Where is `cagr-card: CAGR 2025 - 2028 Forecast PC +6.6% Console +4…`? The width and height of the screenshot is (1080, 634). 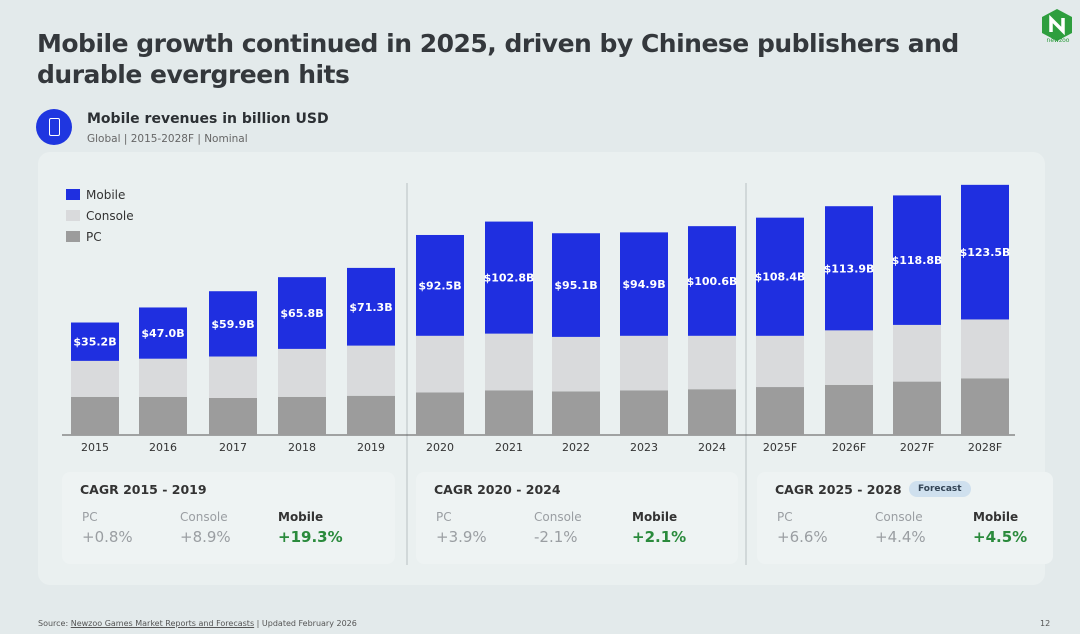 cagr-card: CAGR 2025 - 2028 Forecast PC +6.6% Console +4… is located at coordinates (905, 518).